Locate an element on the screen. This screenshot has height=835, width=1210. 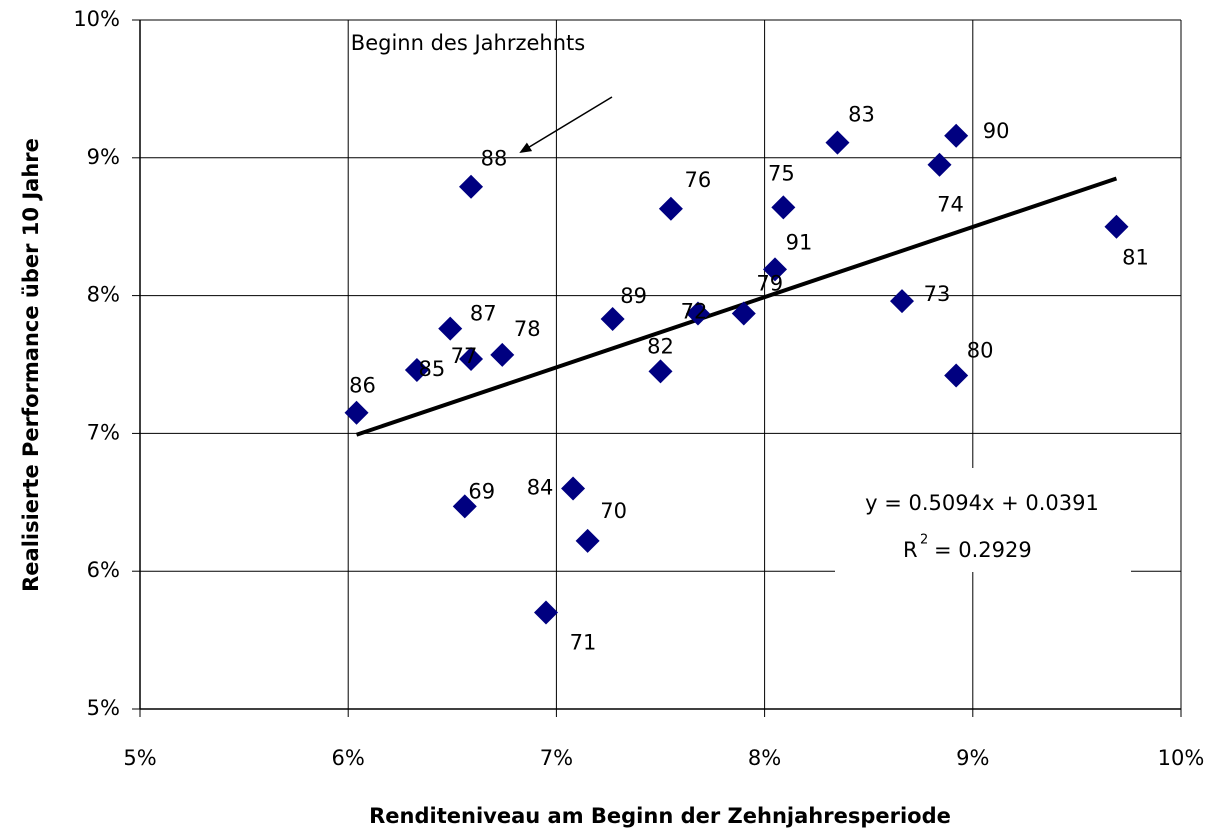
point-label: 80 is located at coordinates (980, 351).